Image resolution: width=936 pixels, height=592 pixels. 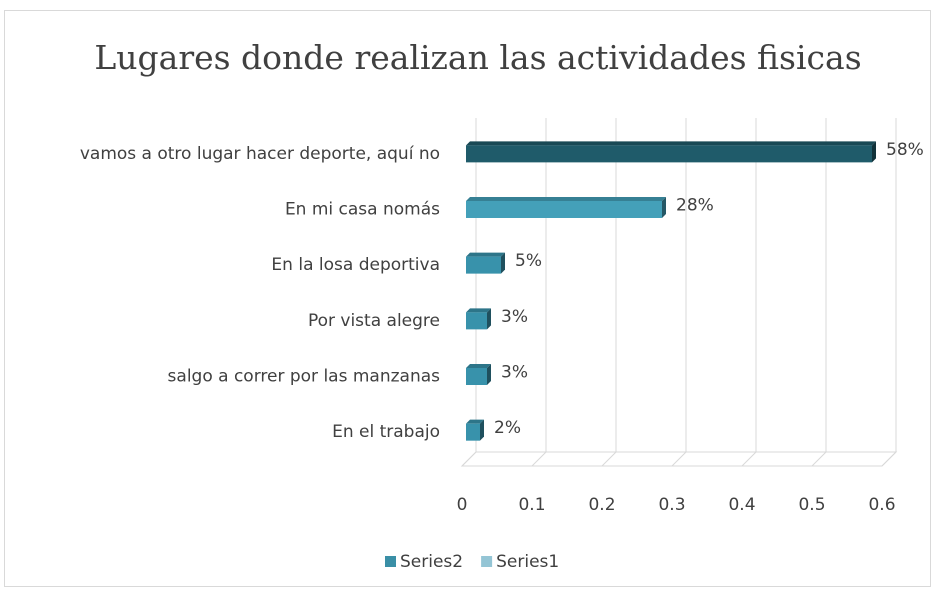 I want to click on legend-label: Series2, so click(x=431, y=562).